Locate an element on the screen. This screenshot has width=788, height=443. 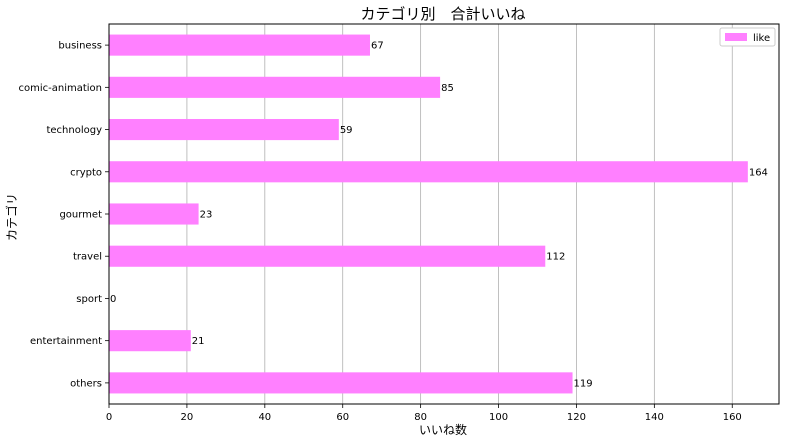
x-tick-label: 60 is located at coordinates (342, 417).